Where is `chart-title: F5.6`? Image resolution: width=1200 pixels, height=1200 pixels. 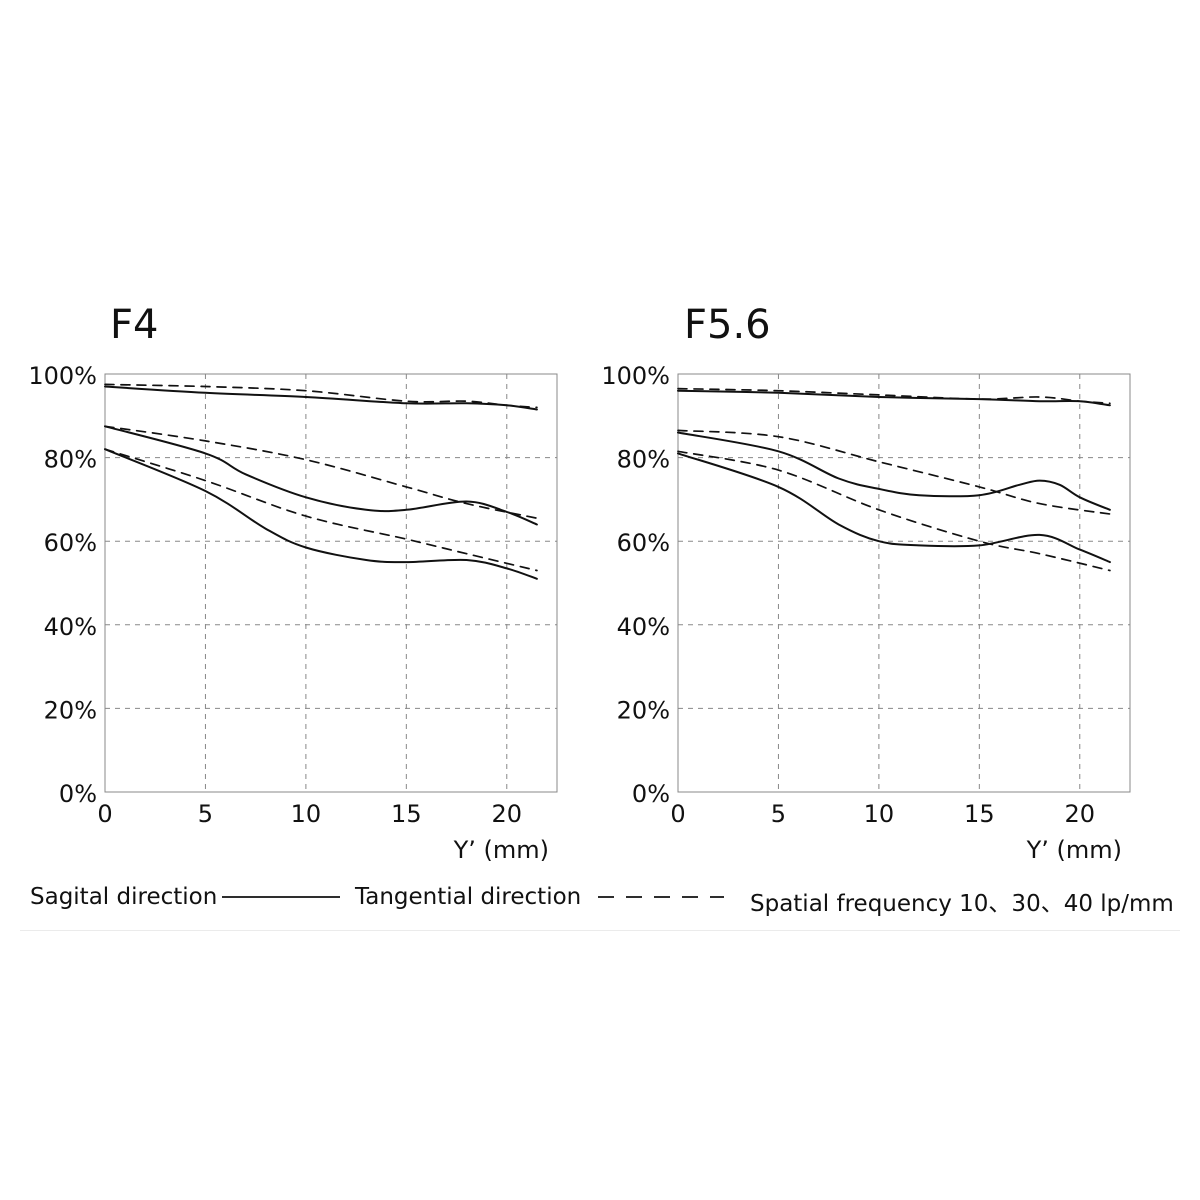
chart-title: F5.6 is located at coordinates (727, 325).